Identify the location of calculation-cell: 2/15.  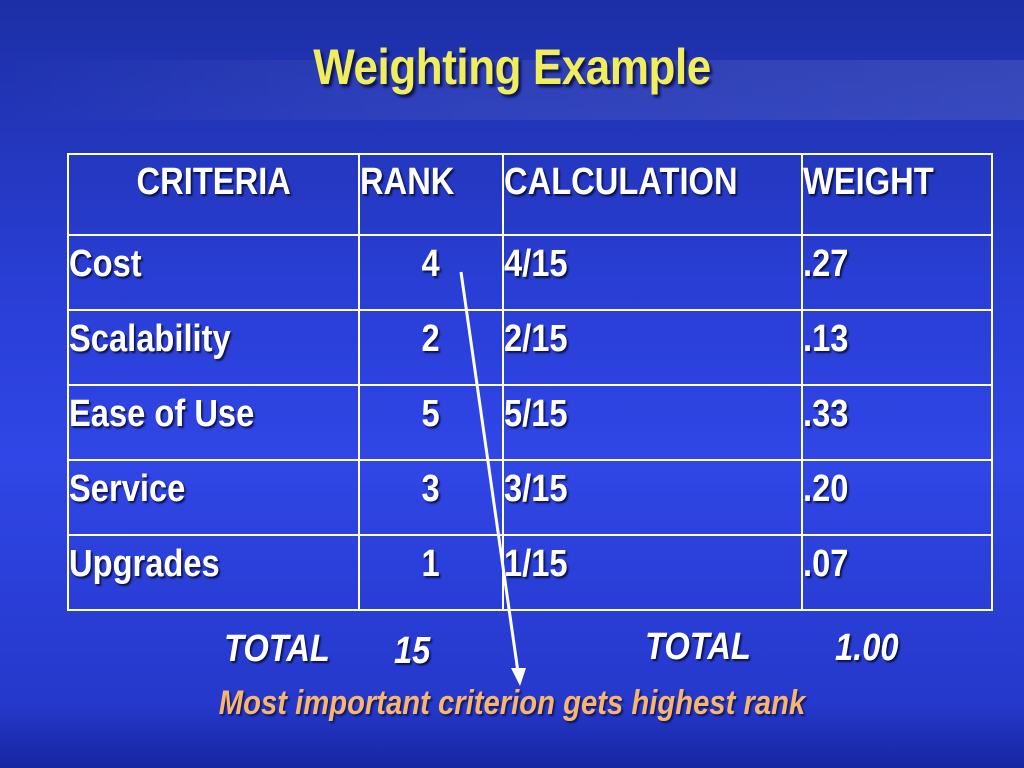
(652, 347).